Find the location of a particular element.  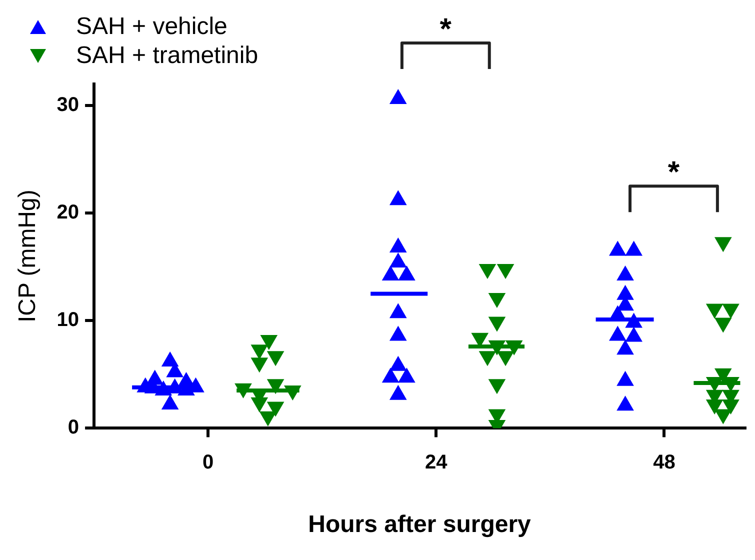

y-tick-label: 30 is located at coordinates (68, 105).